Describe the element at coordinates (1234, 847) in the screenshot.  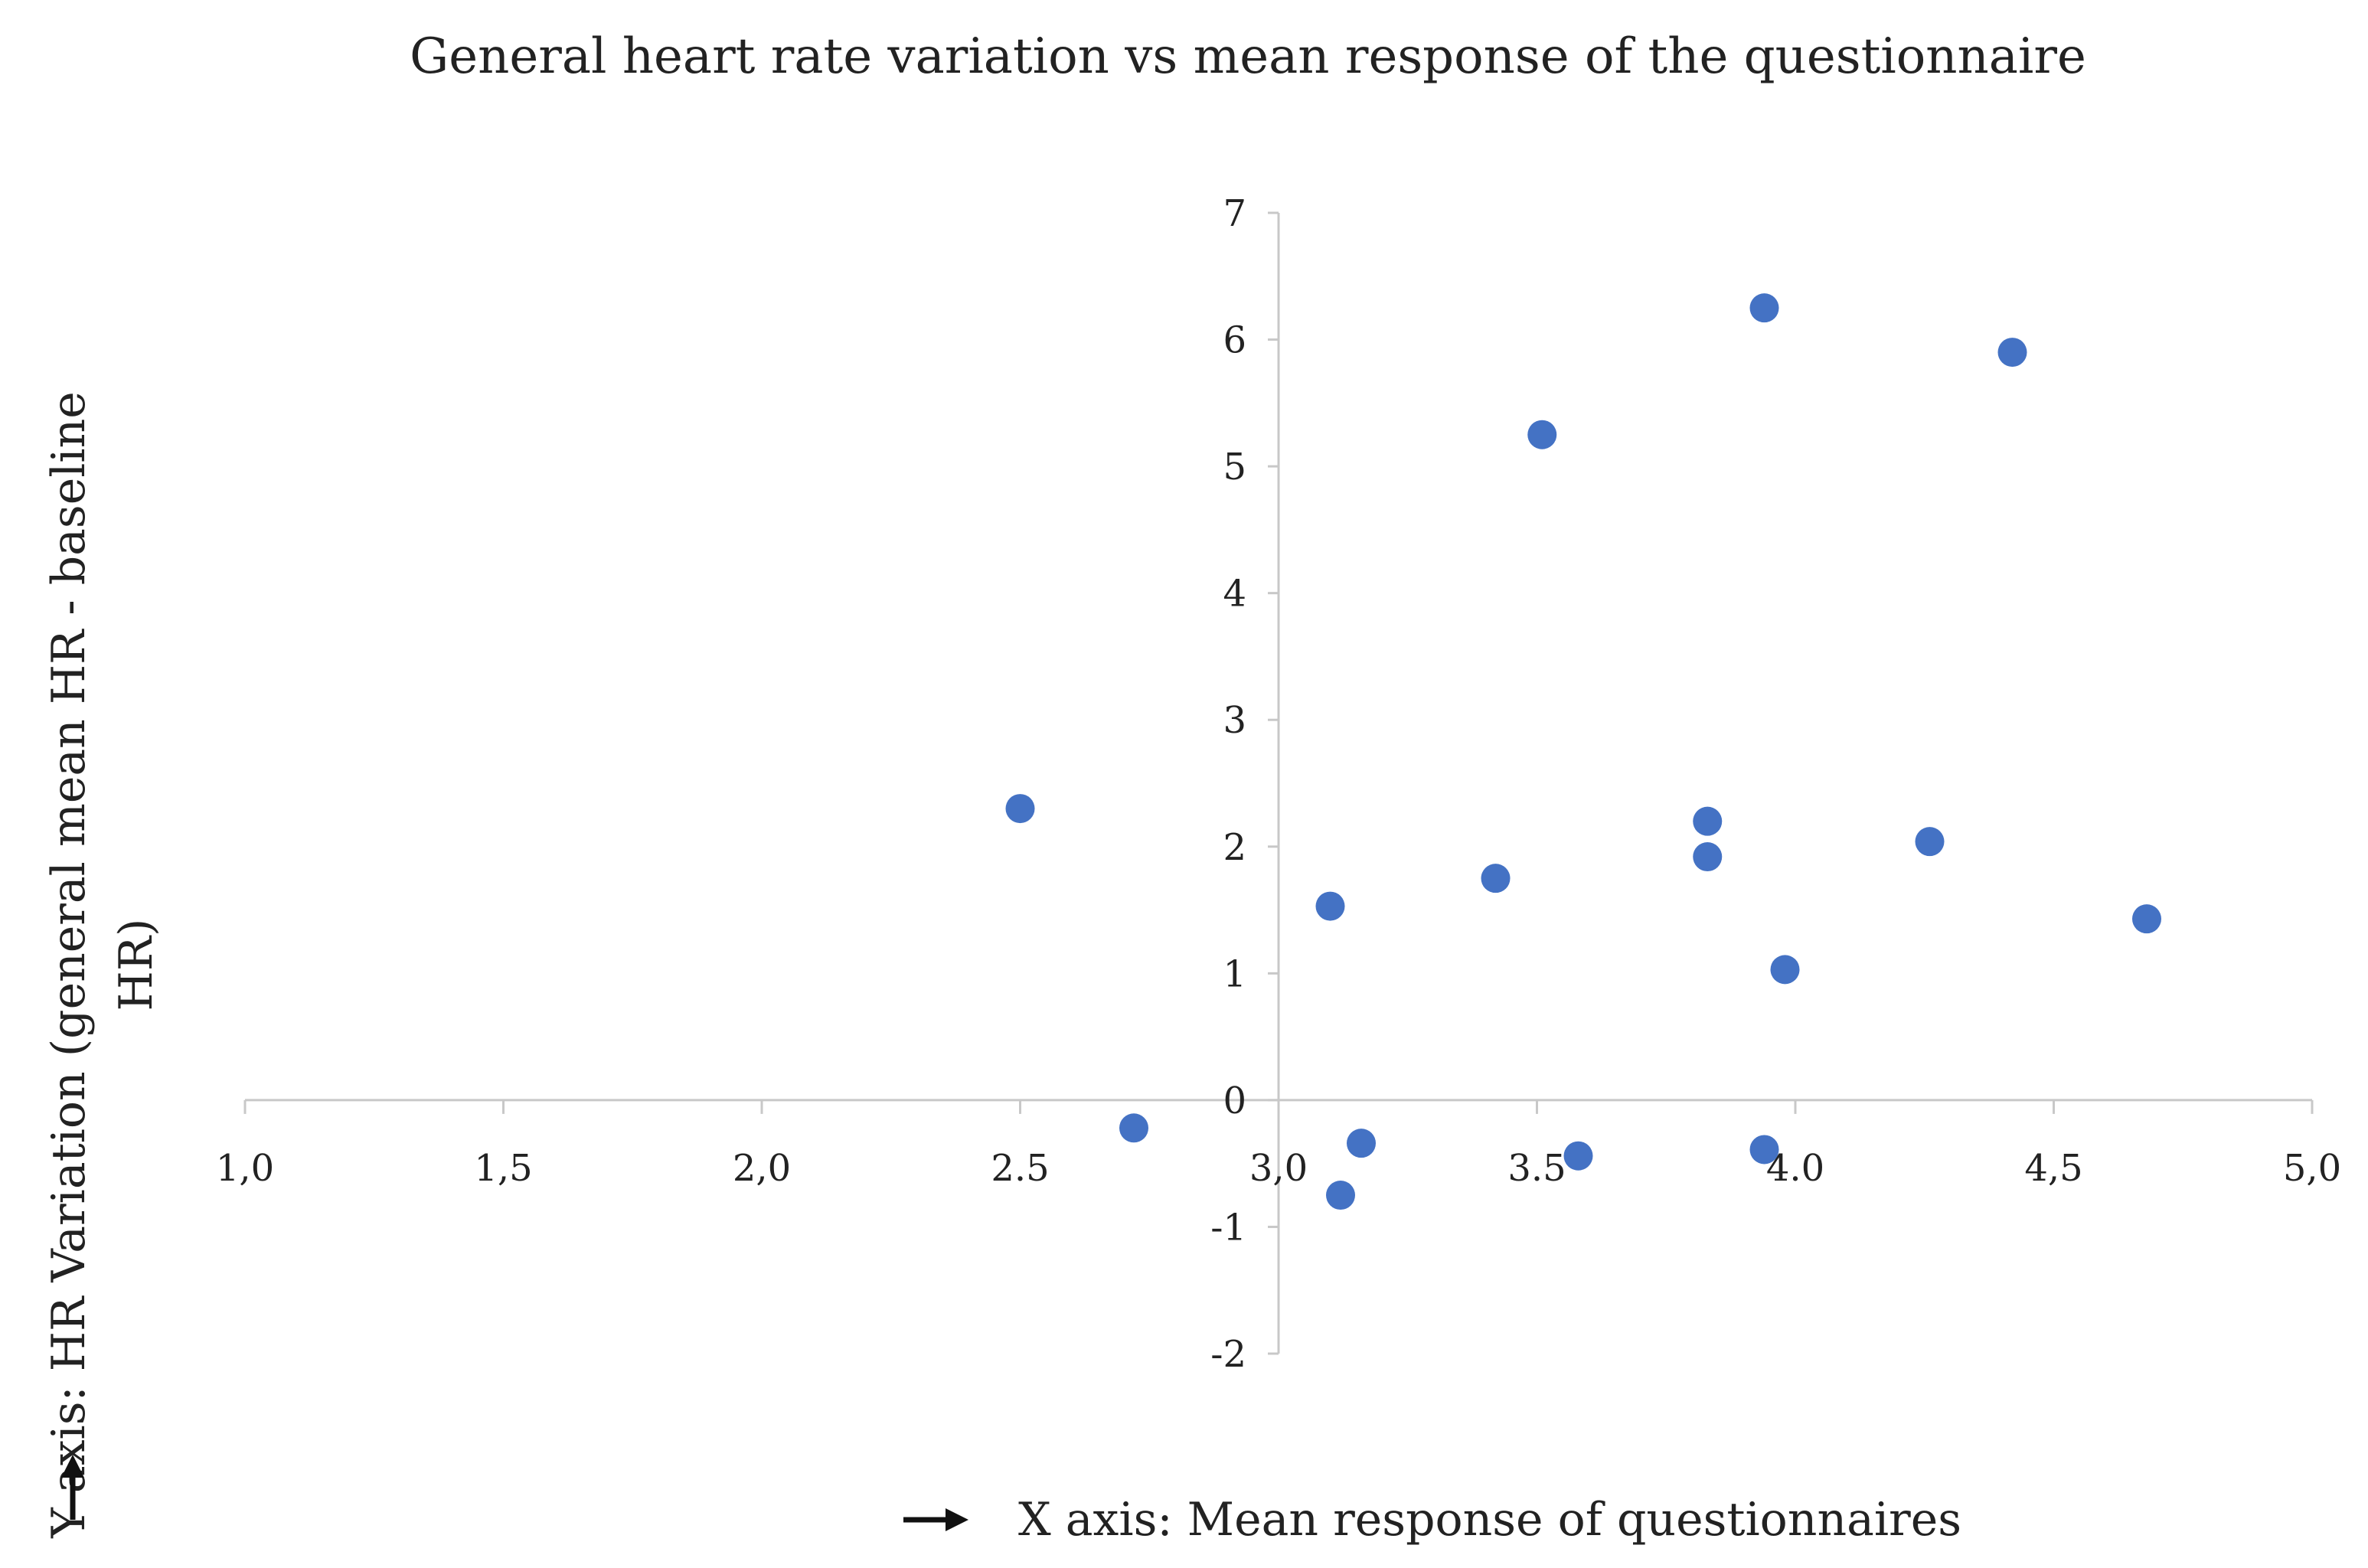
I see `y-tick-label: 2` at that location.